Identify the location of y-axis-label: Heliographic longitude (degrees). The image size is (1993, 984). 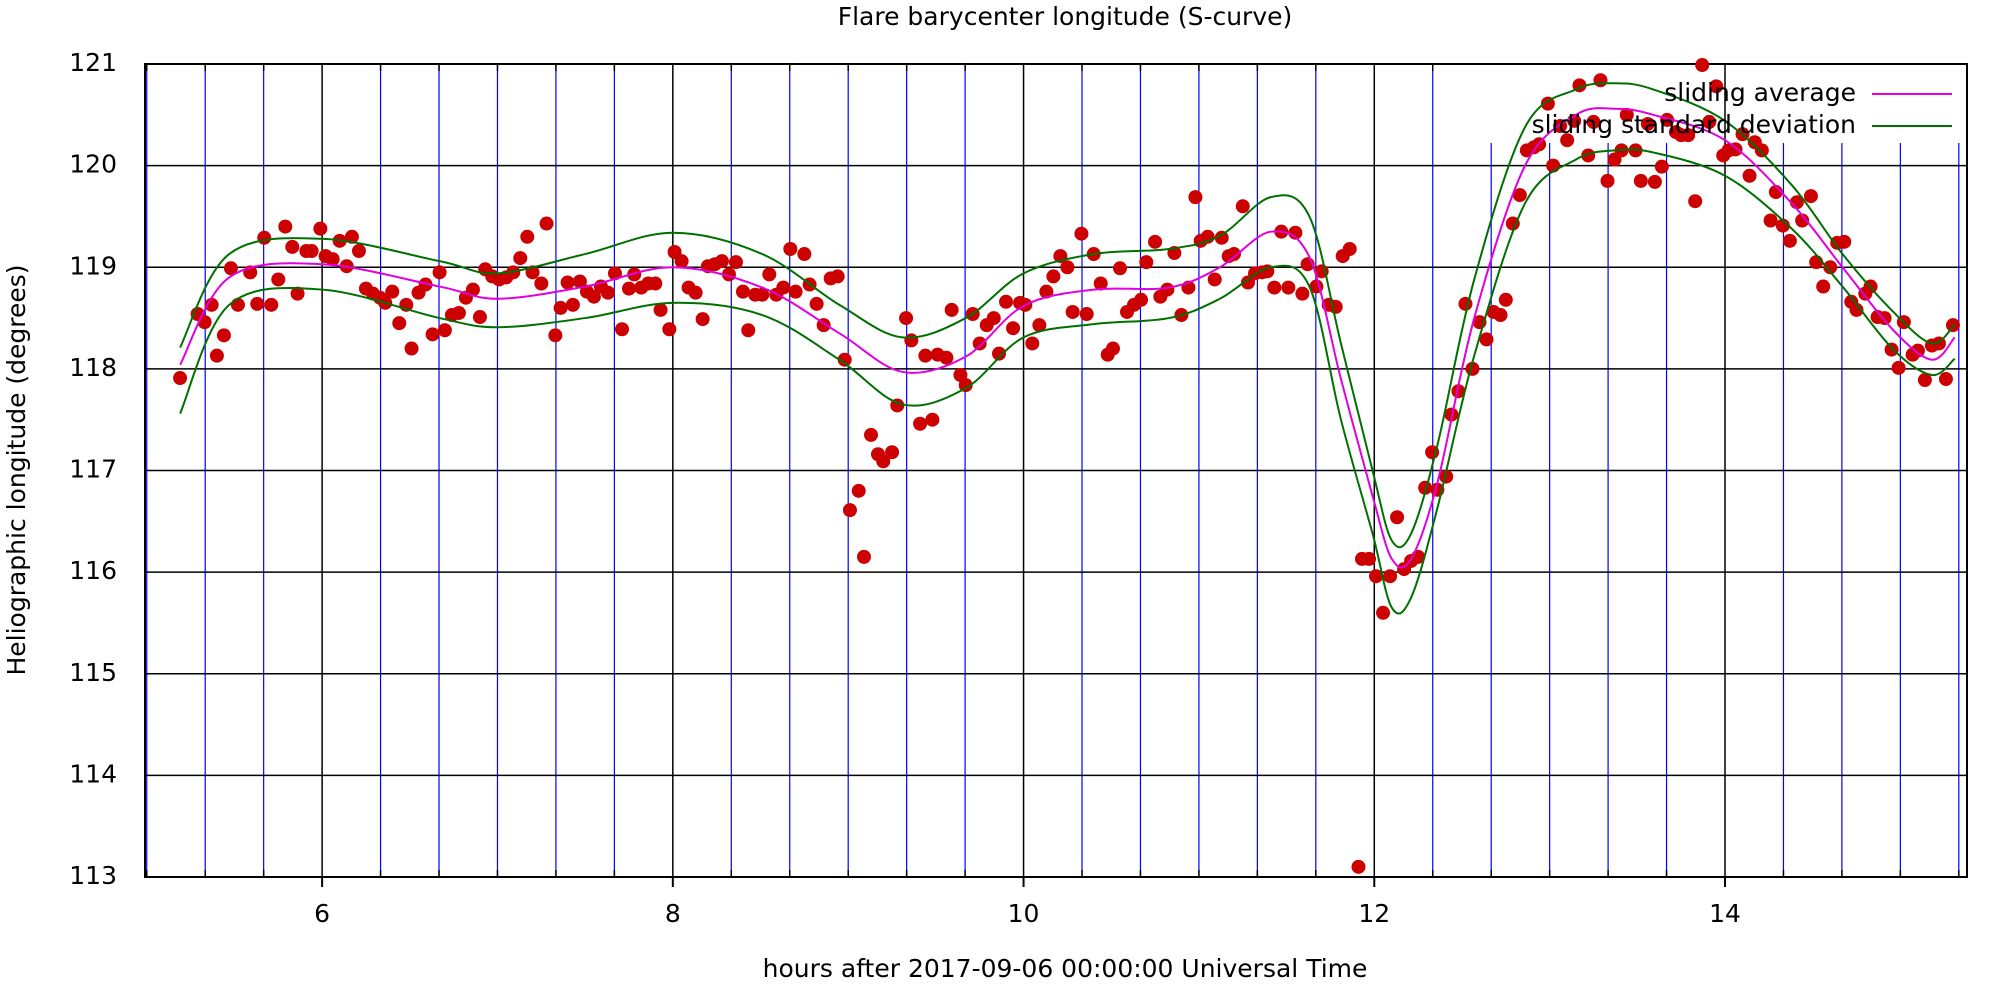
(16, 469).